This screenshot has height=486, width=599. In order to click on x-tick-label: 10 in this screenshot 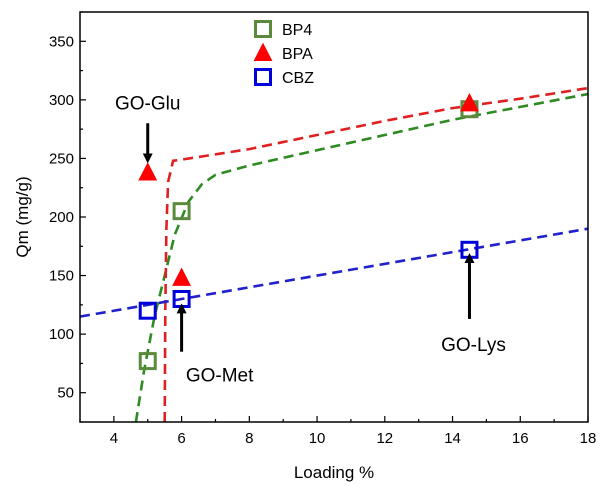, I will do `click(317, 438)`.